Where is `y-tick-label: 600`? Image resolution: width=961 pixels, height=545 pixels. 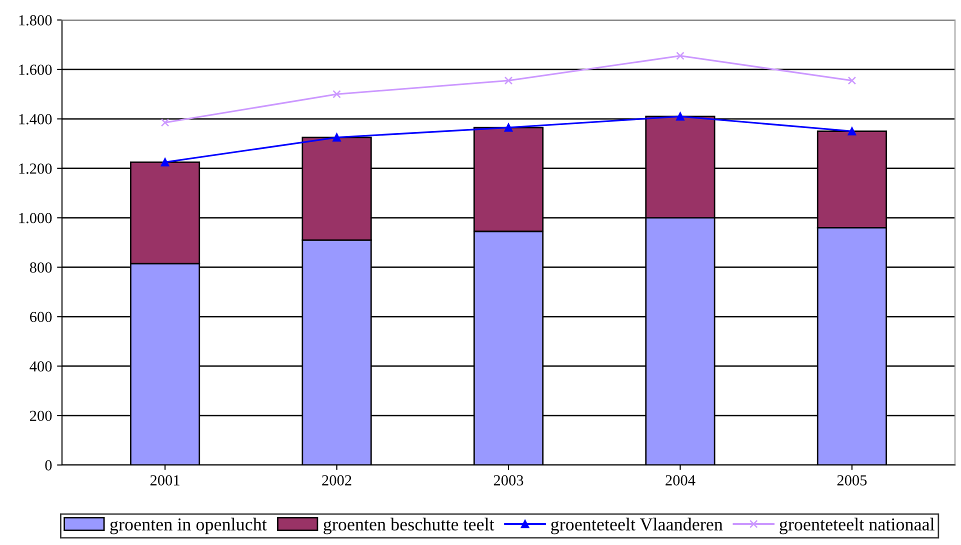 y-tick-label: 600 is located at coordinates (41, 317).